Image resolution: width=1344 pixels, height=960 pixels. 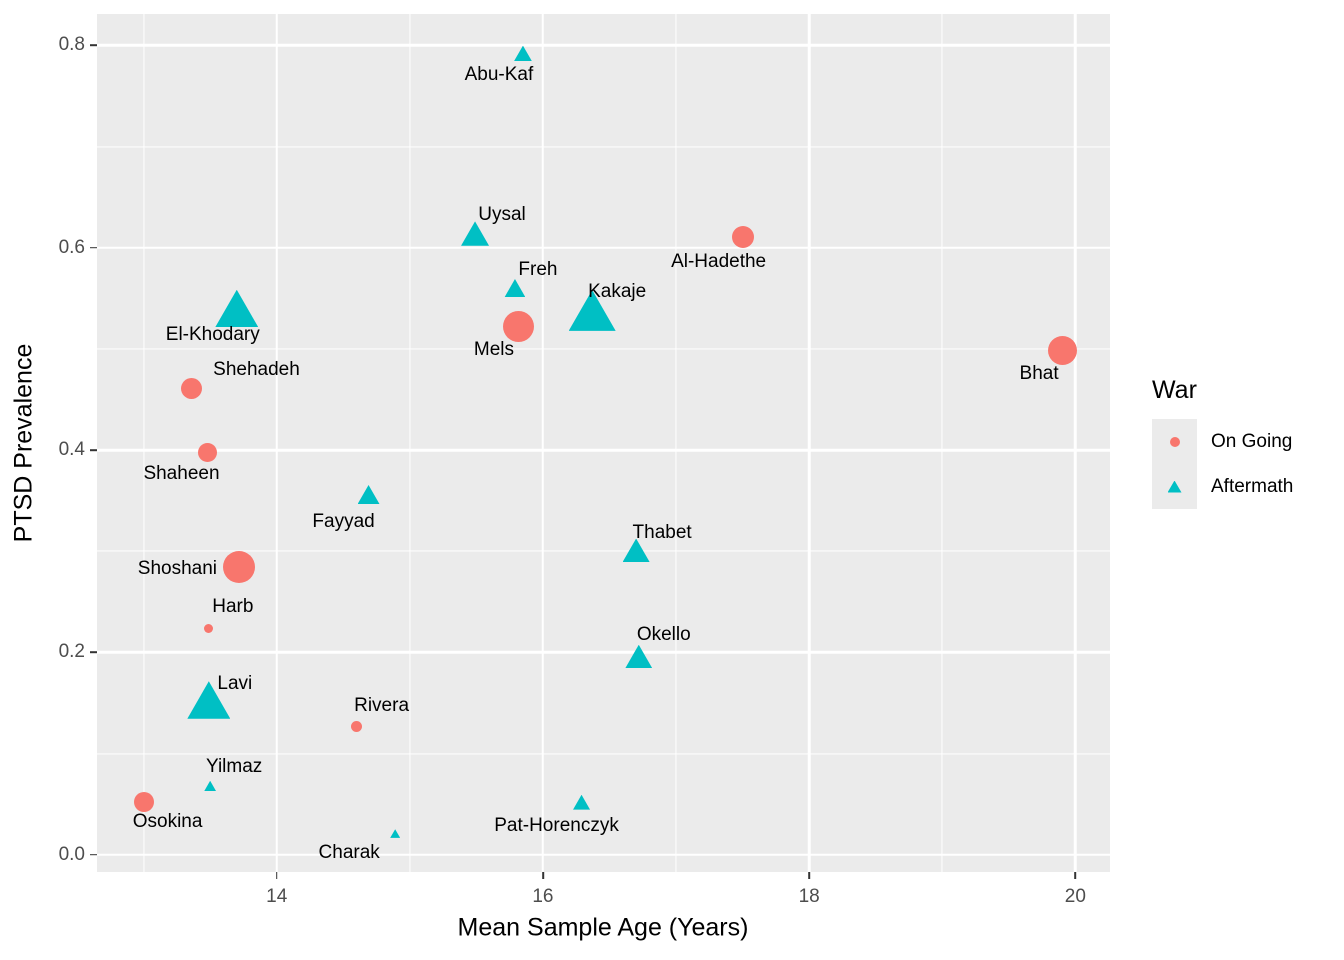 I want to click on point-label-freh: Freh, so click(x=538, y=270).